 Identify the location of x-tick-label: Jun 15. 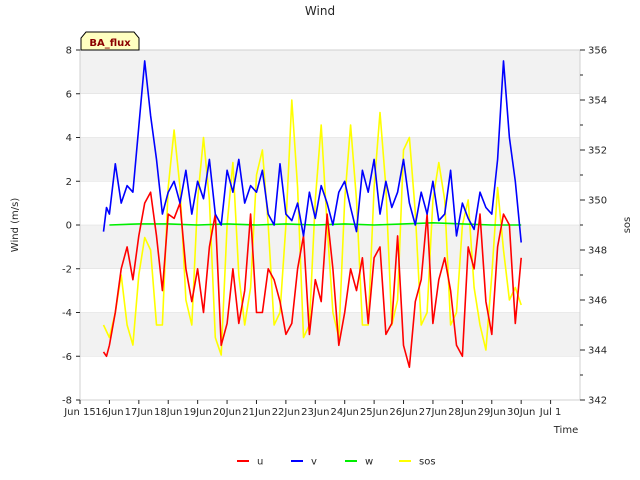
(79, 412).